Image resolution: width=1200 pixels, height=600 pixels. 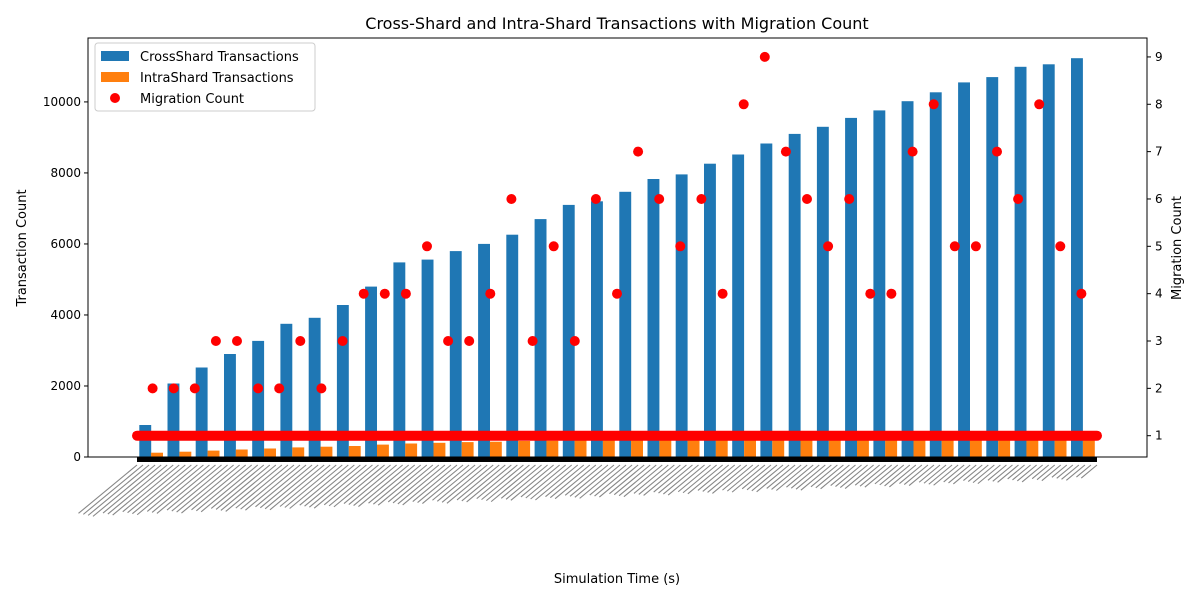 I want to click on y2-tick-label: 9, so click(x=1159, y=57).